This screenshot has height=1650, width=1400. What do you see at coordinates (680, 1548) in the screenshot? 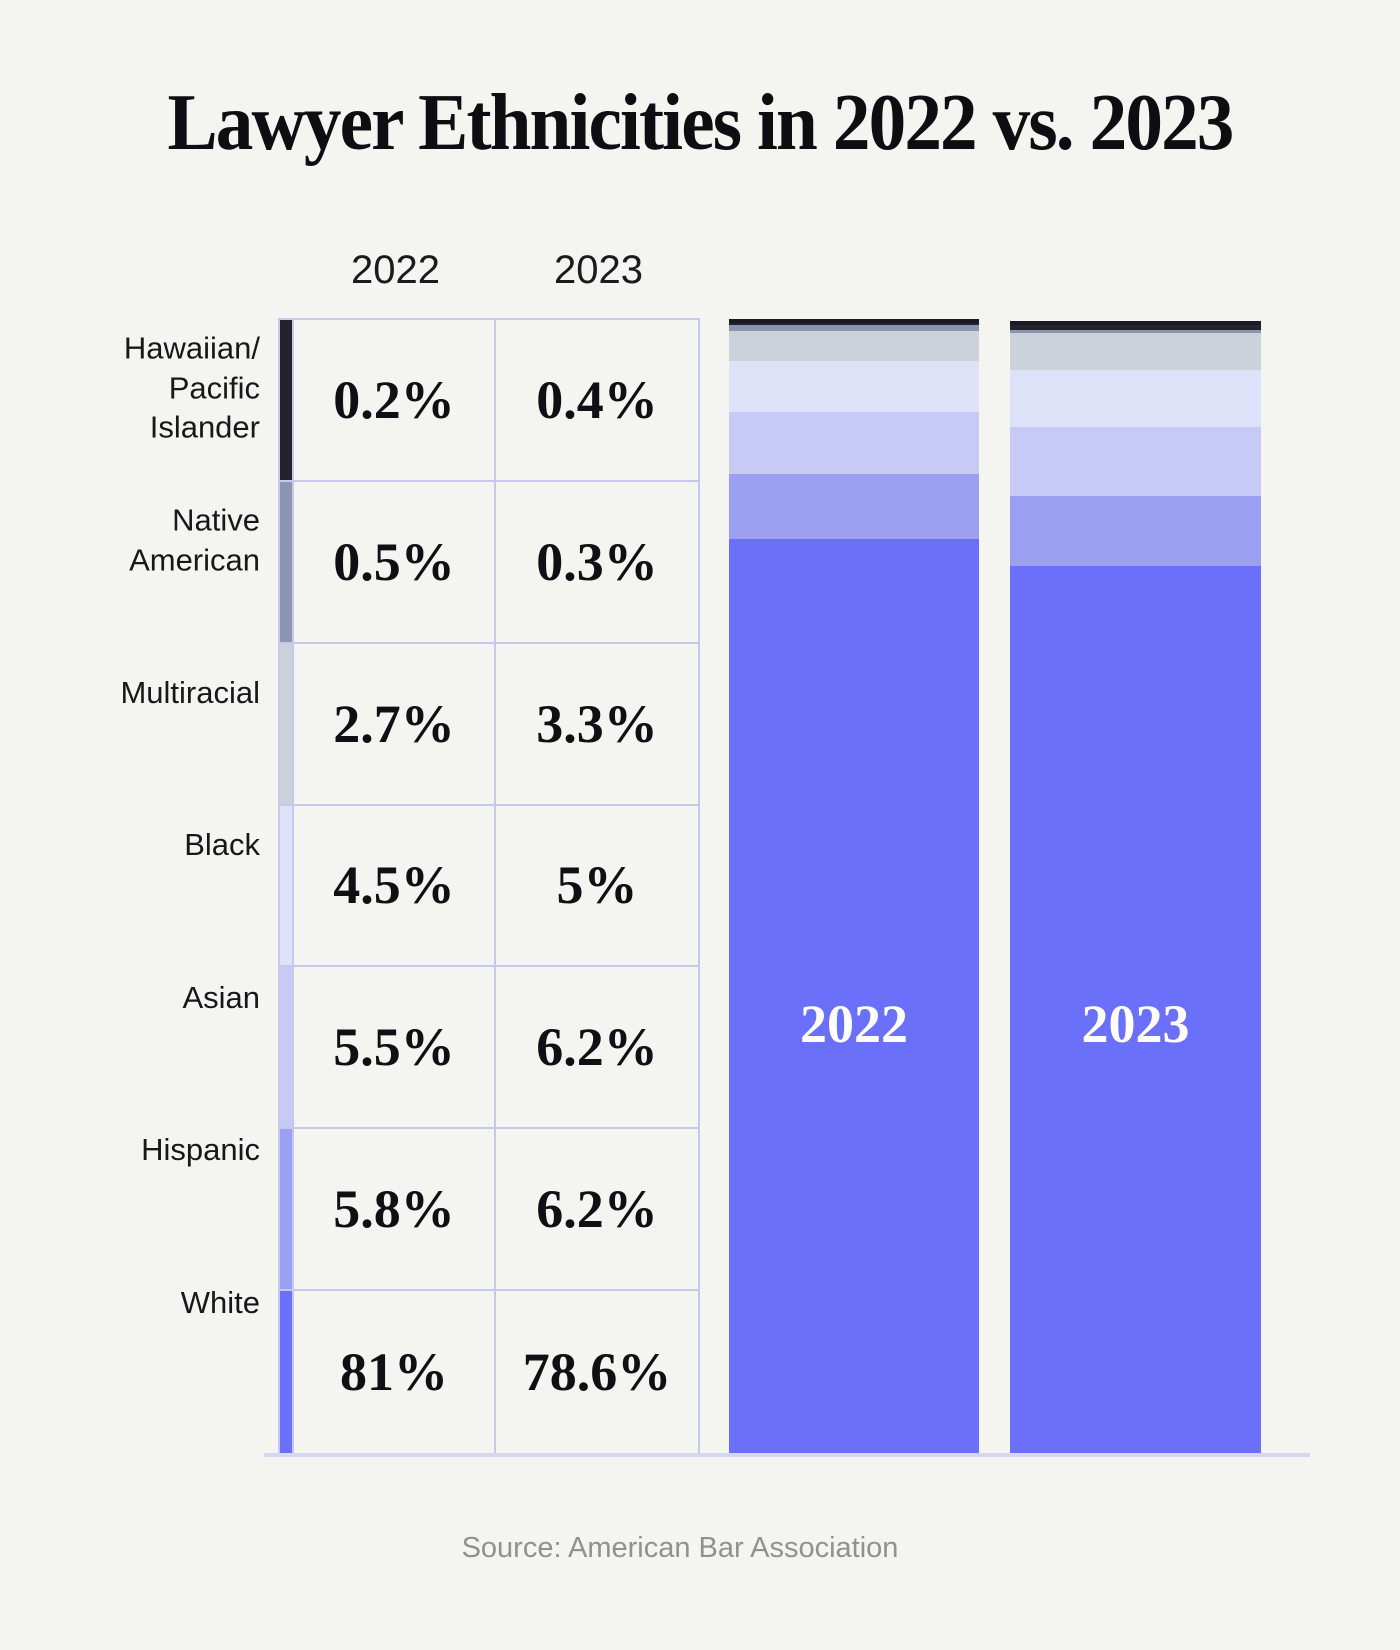
I see `source-attribution: Source: American Bar Association` at bounding box center [680, 1548].